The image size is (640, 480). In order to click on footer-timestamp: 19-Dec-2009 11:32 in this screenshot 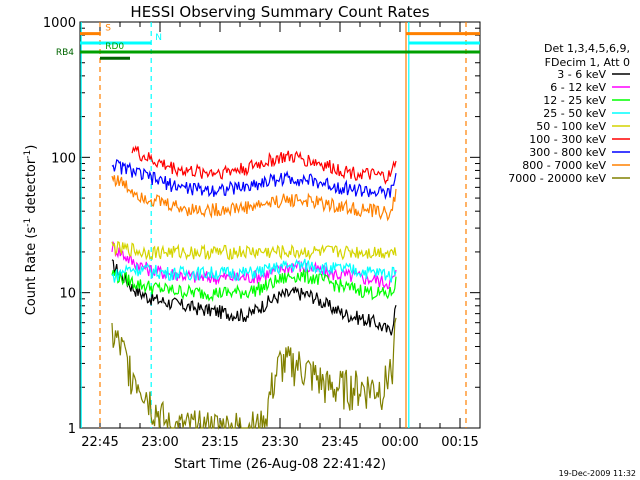, I will do `click(597, 473)`.